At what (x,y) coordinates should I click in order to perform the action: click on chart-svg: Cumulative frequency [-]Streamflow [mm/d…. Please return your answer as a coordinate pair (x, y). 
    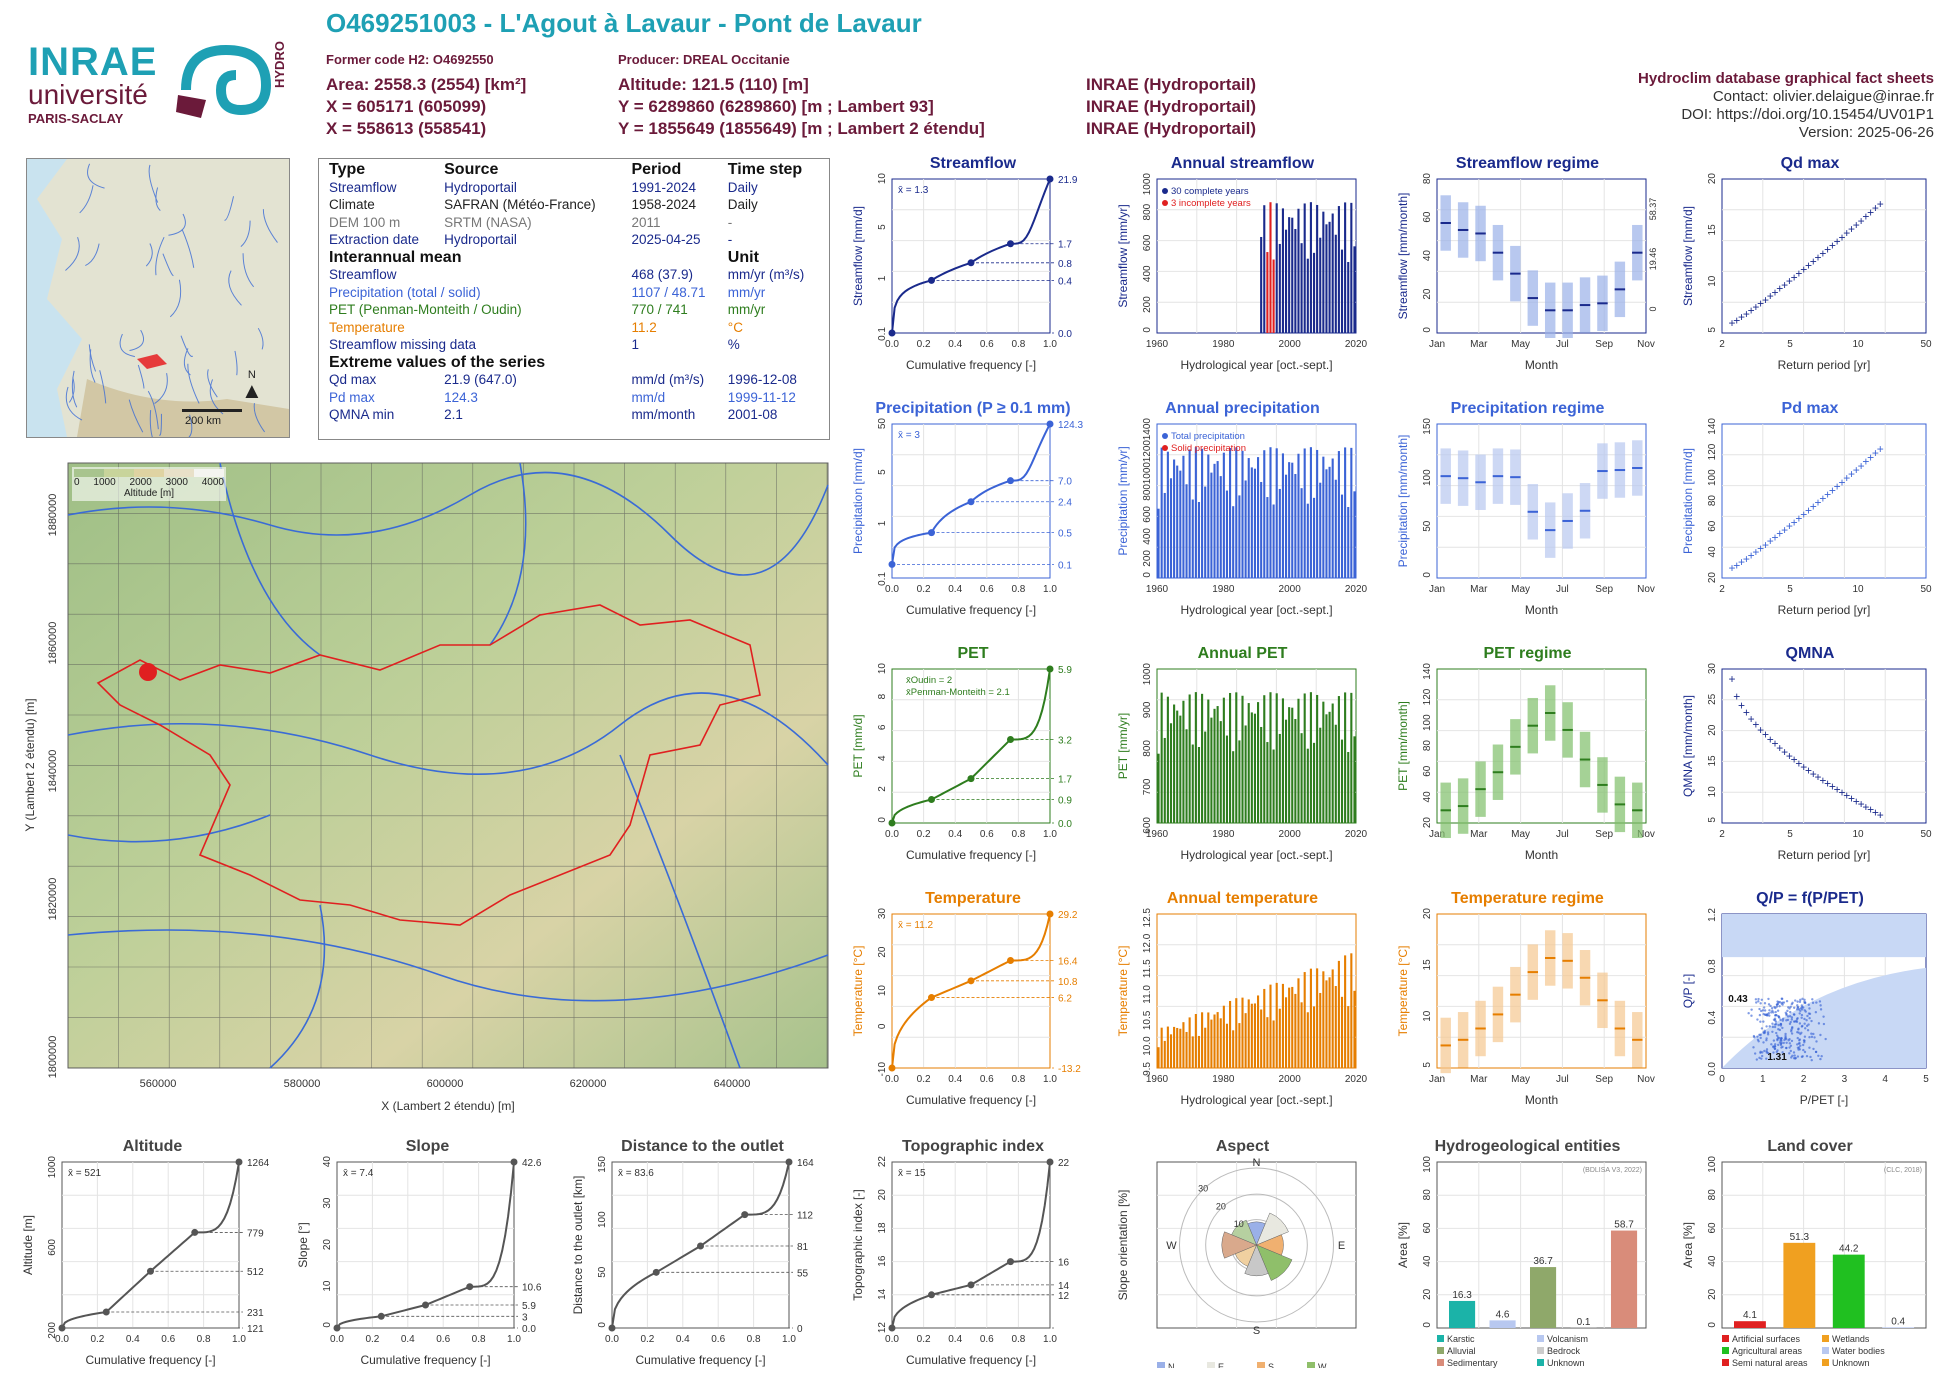
    Looking at the image, I should click on (973, 273).